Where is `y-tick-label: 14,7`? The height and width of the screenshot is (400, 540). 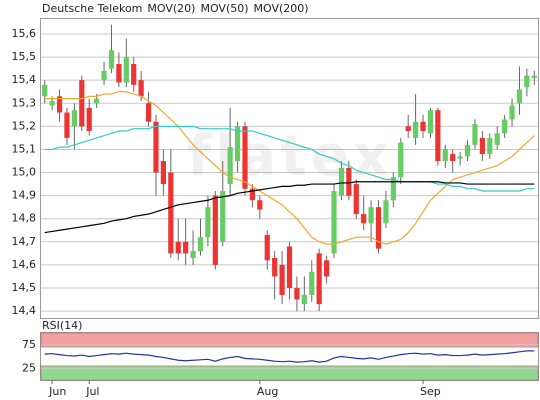 y-tick-label: 14,7 is located at coordinates (24, 241).